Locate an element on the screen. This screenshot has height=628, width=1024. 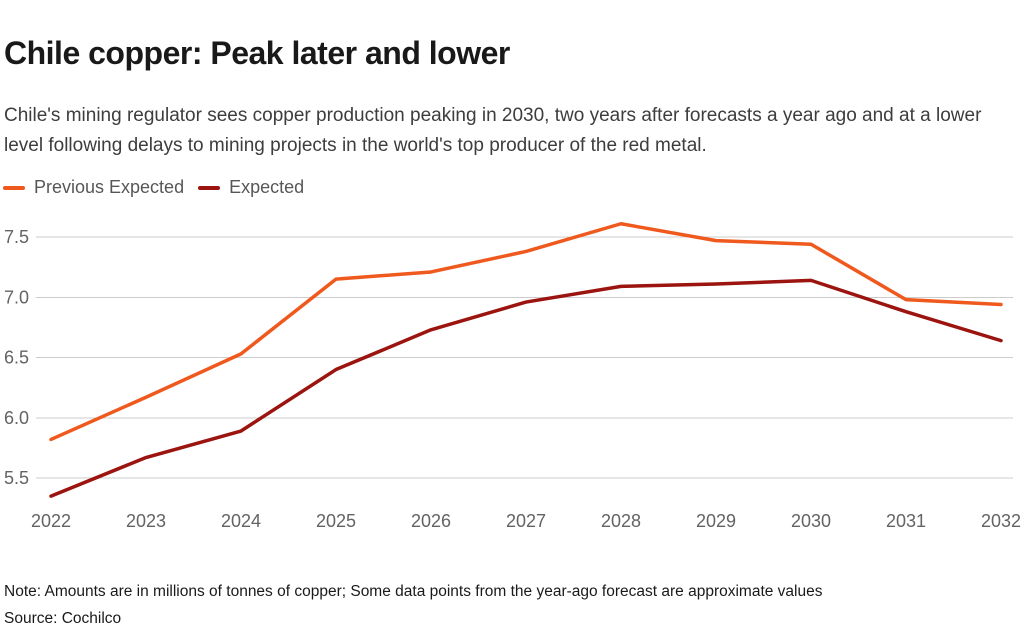
x-axis-tick-label: 2029 is located at coordinates (716, 521).